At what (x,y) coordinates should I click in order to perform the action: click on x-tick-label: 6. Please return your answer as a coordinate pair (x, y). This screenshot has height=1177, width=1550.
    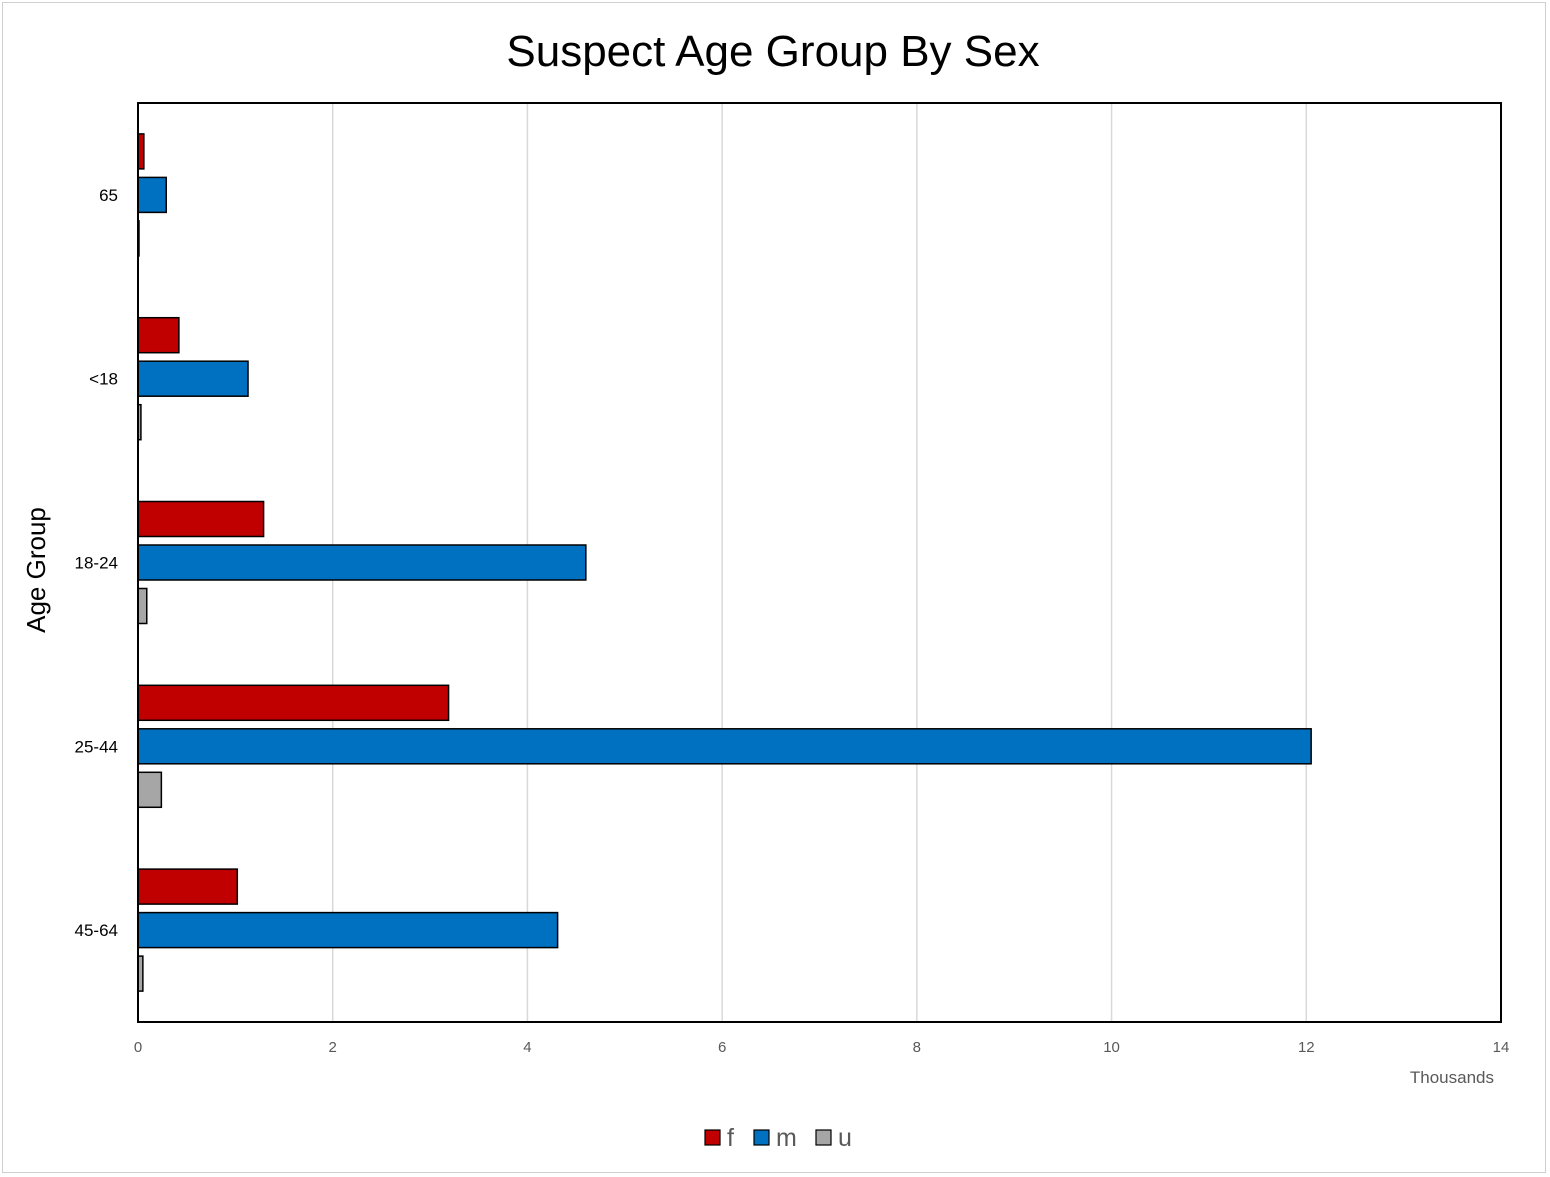
    Looking at the image, I should click on (722, 1047).